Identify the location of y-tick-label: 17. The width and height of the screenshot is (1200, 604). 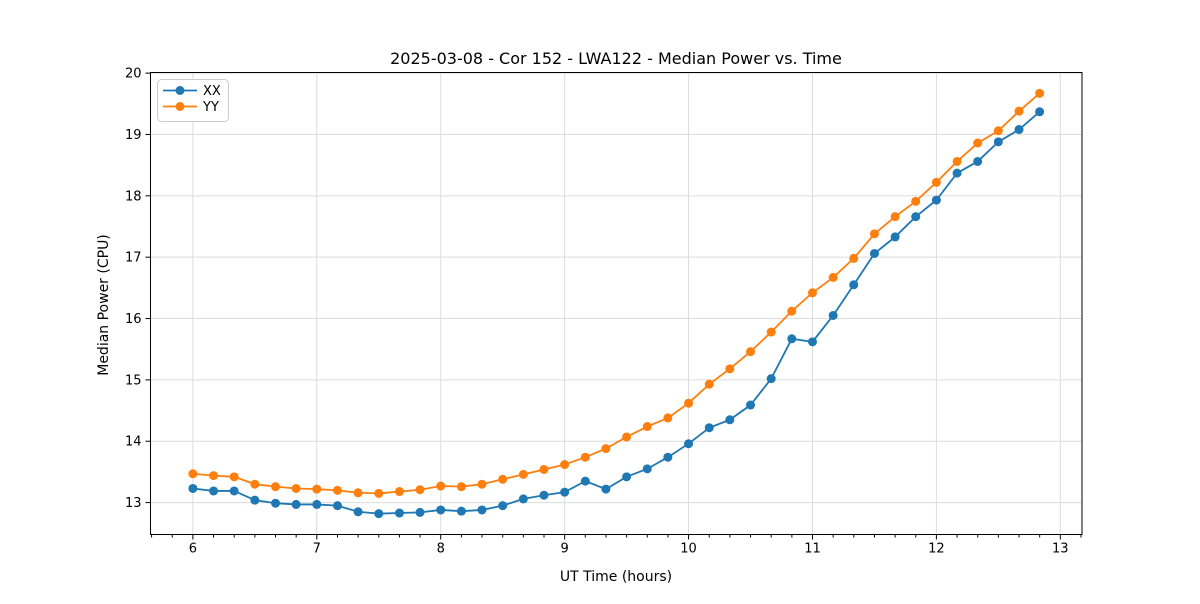
(133, 258).